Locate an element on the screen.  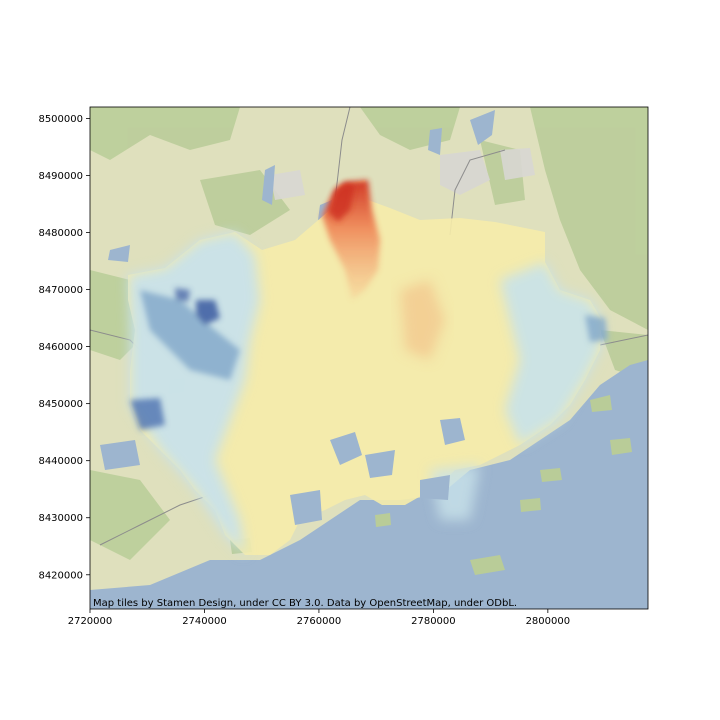
warm-regions is located at coordinates (422, 320).